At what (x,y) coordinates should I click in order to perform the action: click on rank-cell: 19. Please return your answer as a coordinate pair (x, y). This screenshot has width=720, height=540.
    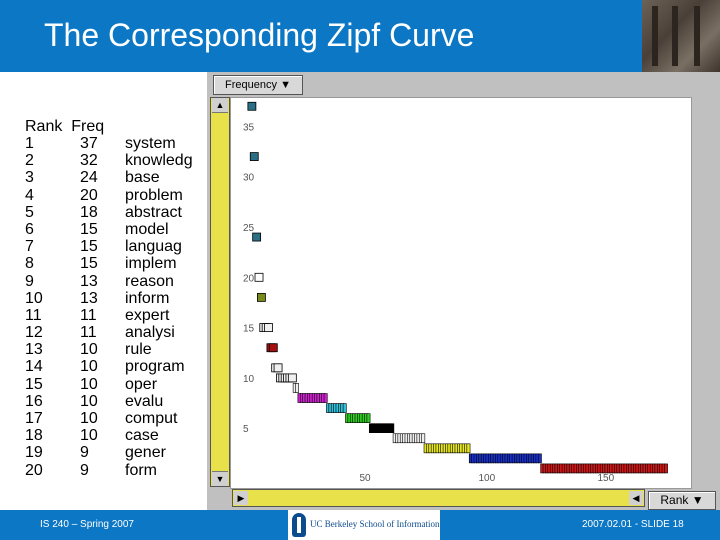
    Looking at the image, I should click on (34, 453).